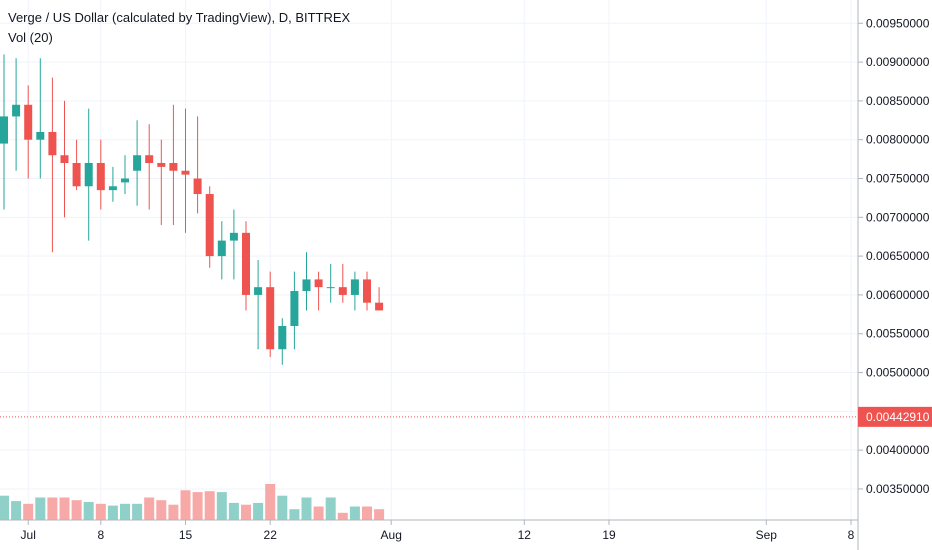 The height and width of the screenshot is (550, 932). I want to click on y-tick-label: 0.00900000, so click(898, 62).